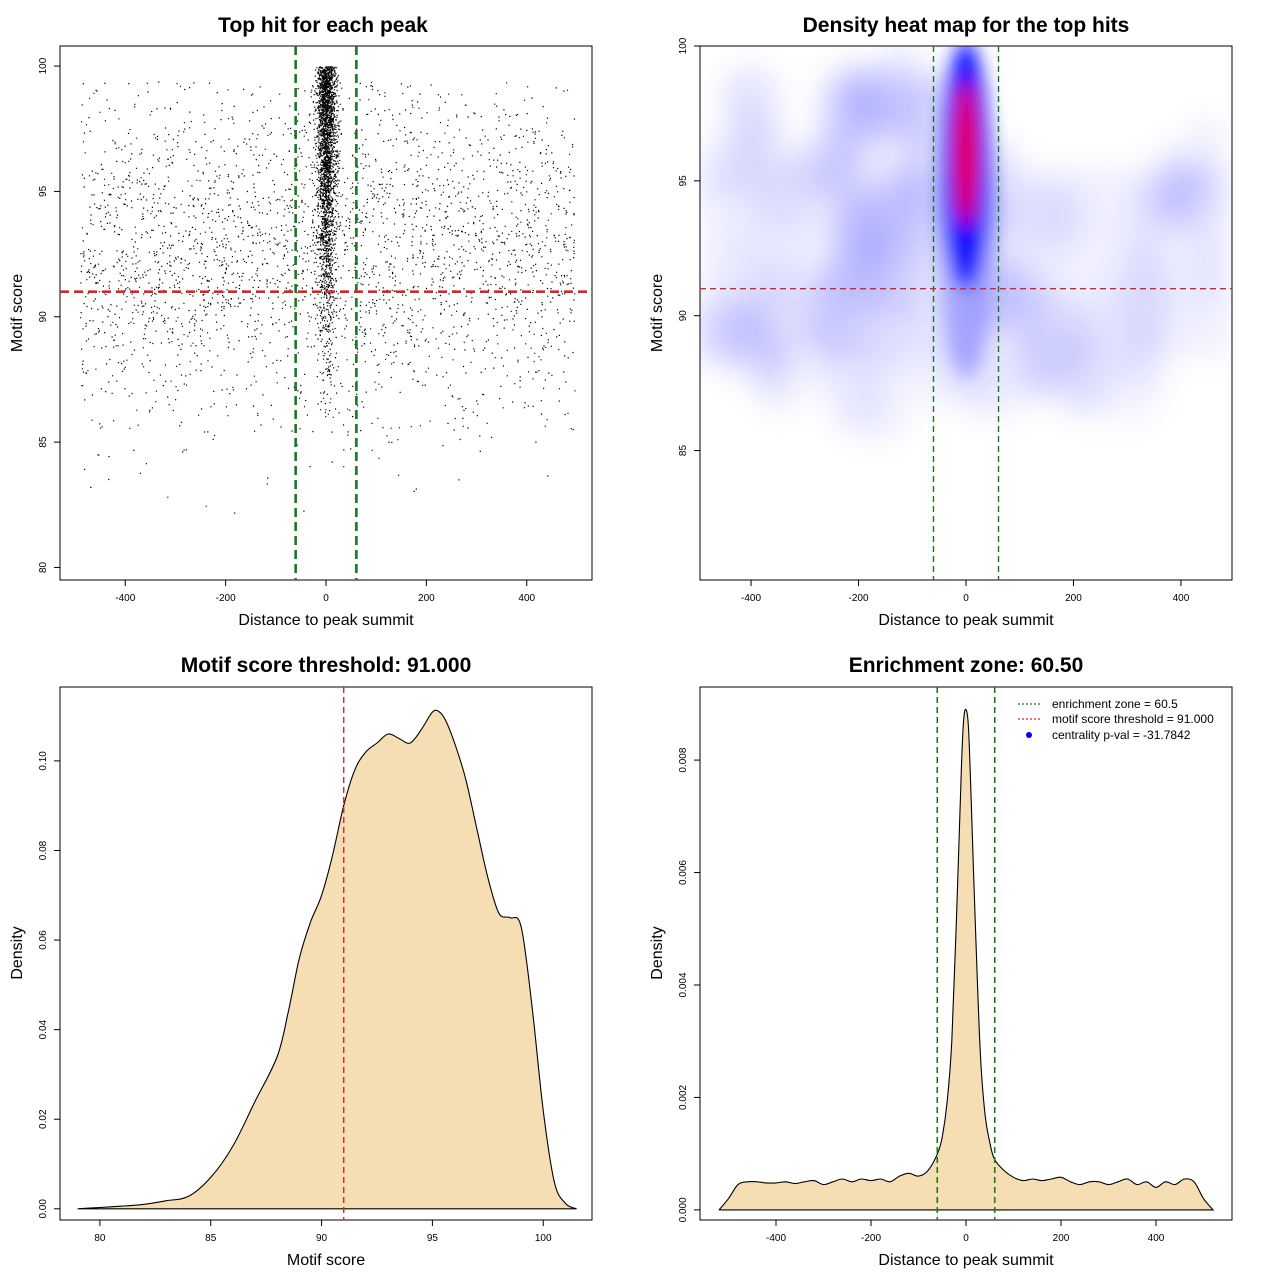 The height and width of the screenshot is (1280, 1280). What do you see at coordinates (966, 665) in the screenshot?
I see `chart-title: Enrichment zone: 60.50` at bounding box center [966, 665].